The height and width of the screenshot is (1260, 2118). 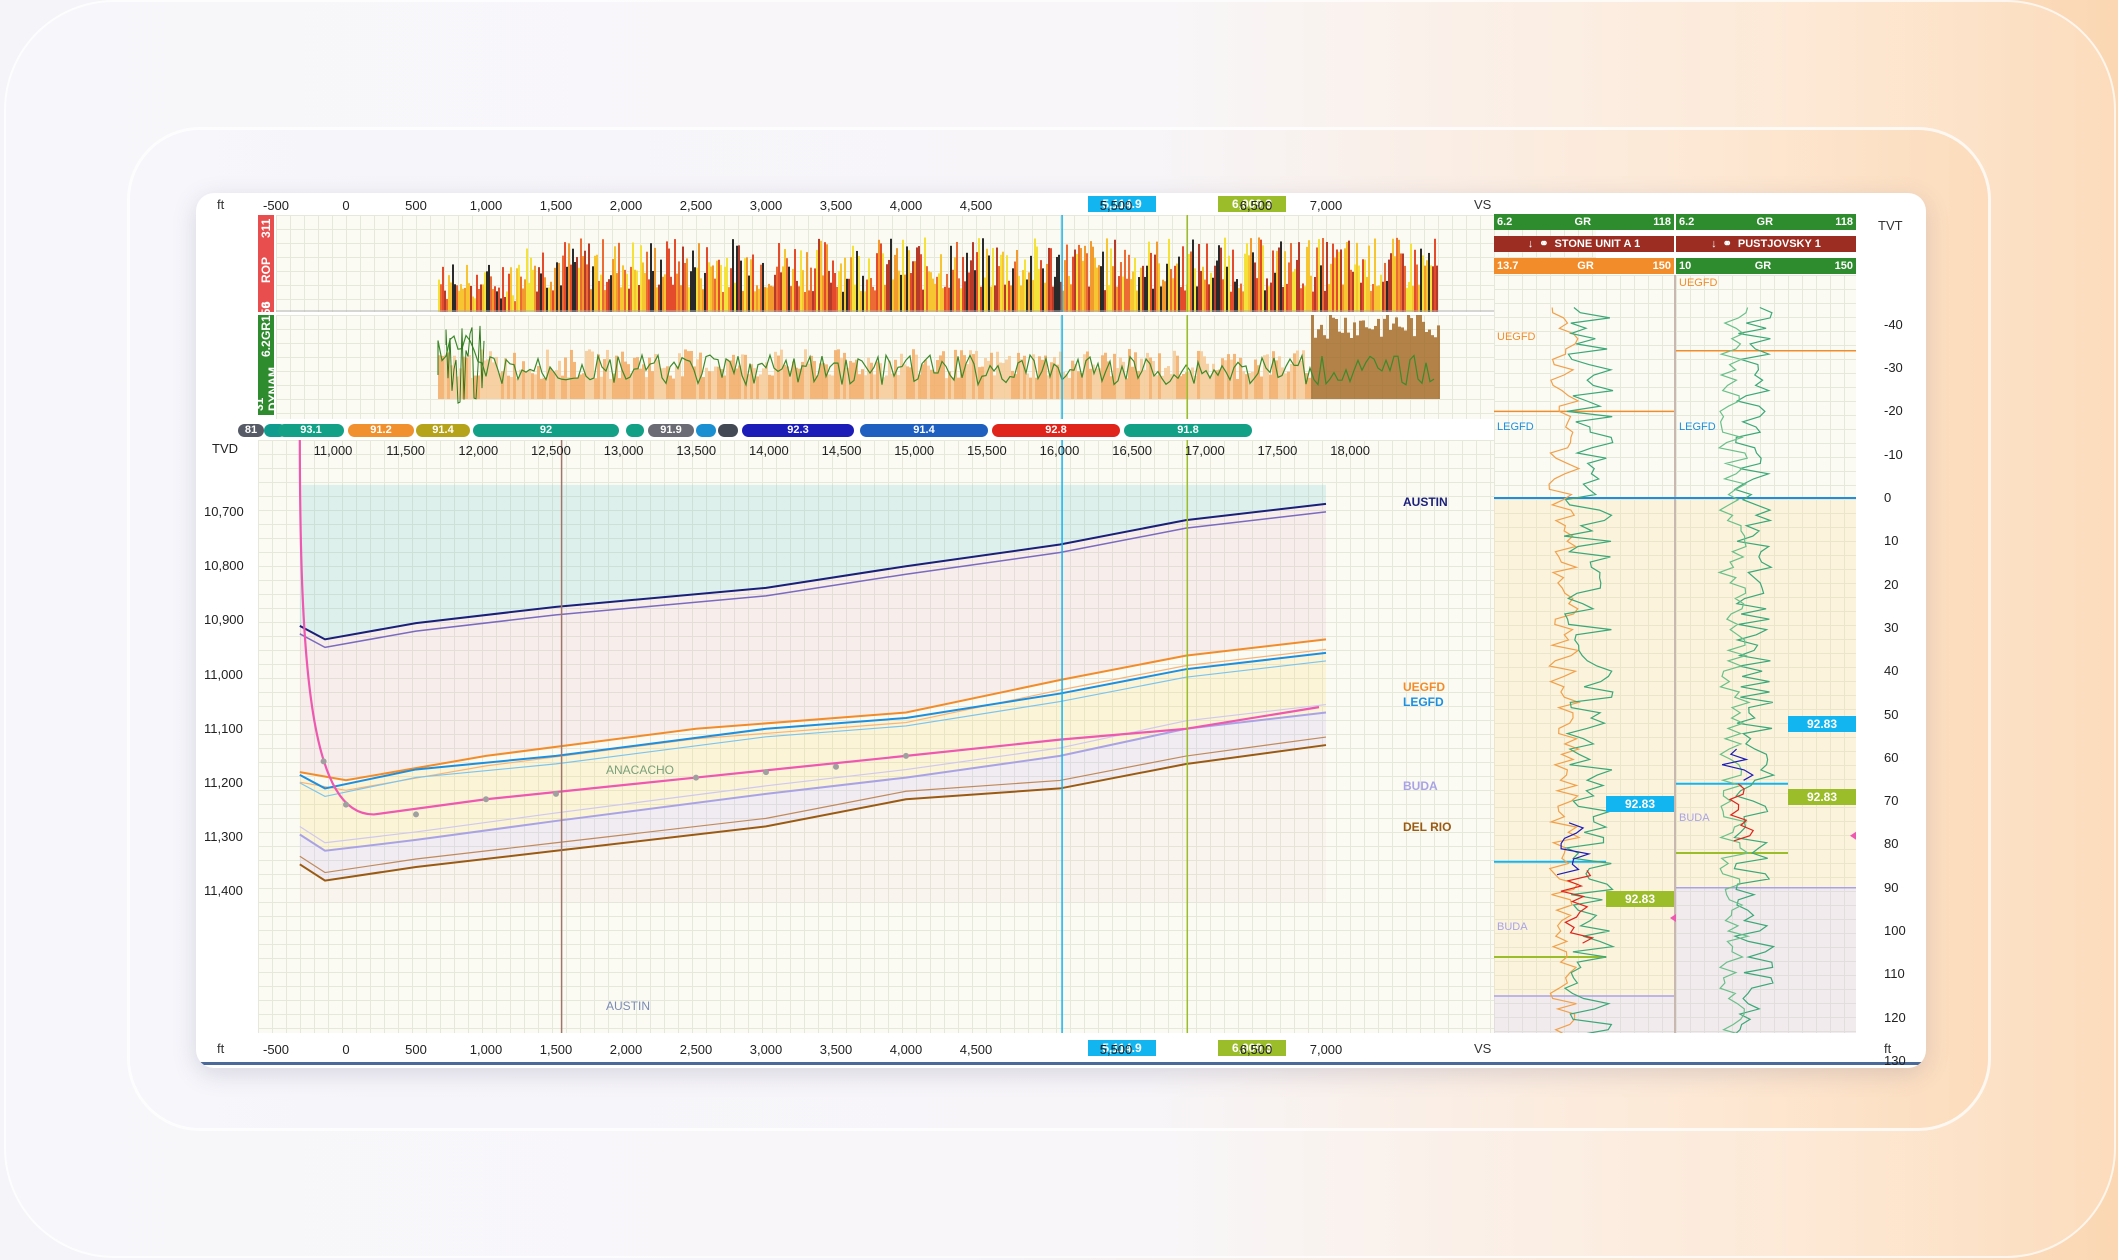 What do you see at coordinates (1122, 1048) in the screenshot?
I see `vs-marker-blue-bottom: 5,114.9` at bounding box center [1122, 1048].